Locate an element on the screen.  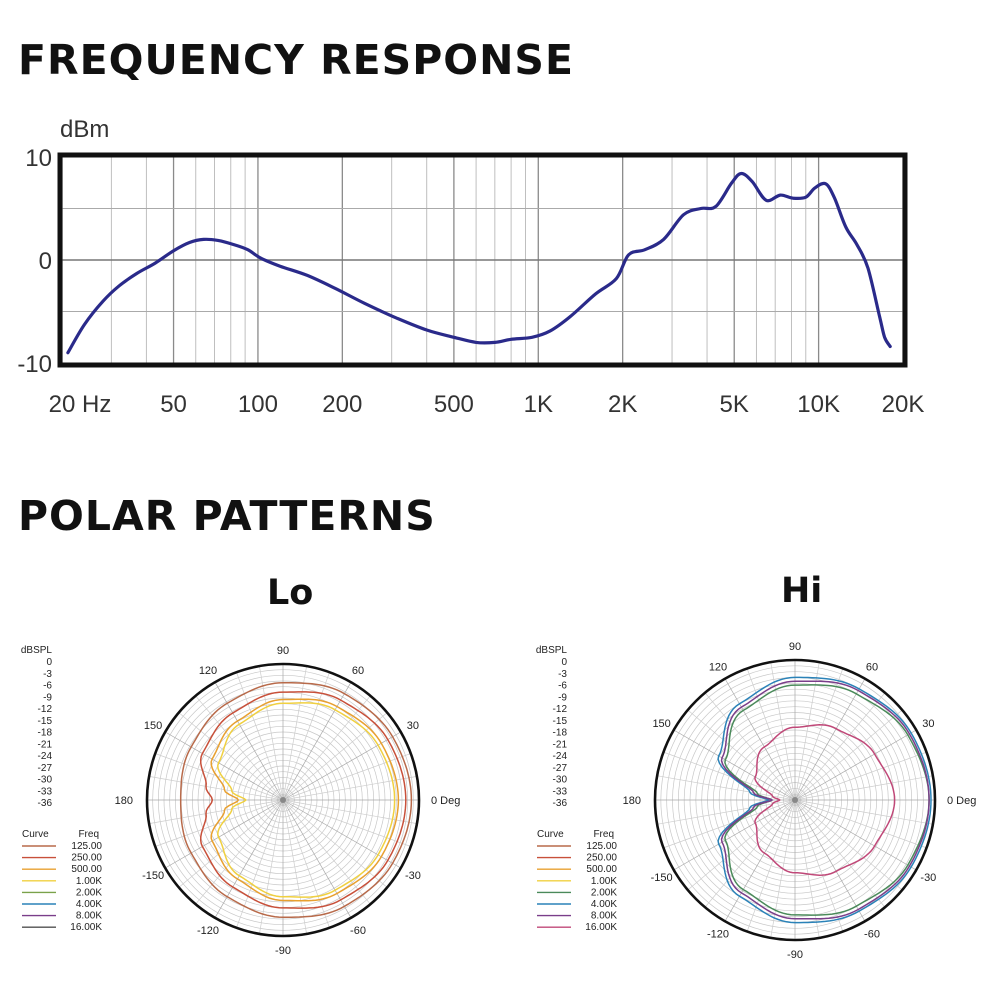
legend-entry-label: 1.00K is located at coordinates (89, 881).